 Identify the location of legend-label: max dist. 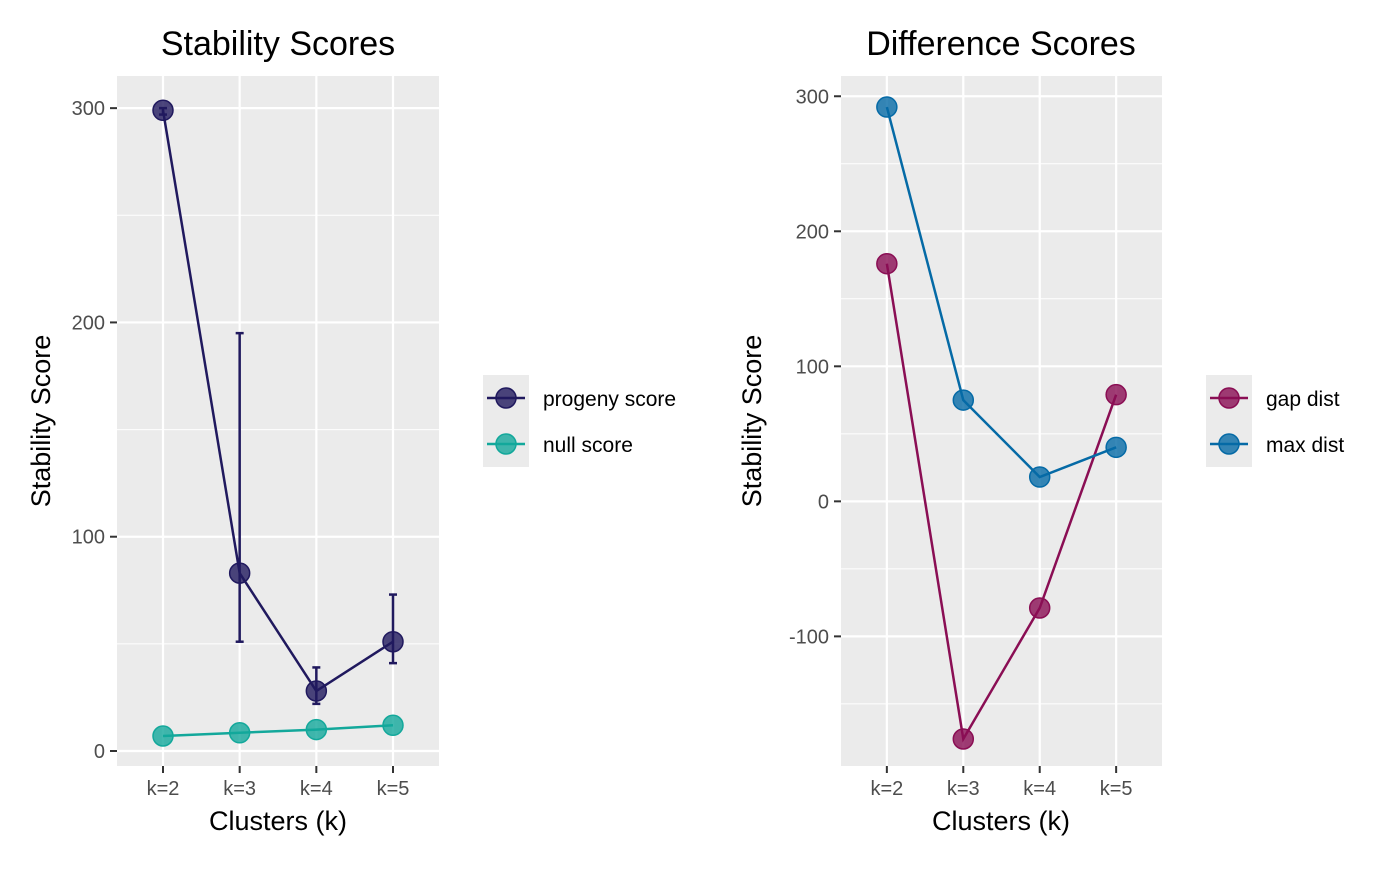
(1305, 445).